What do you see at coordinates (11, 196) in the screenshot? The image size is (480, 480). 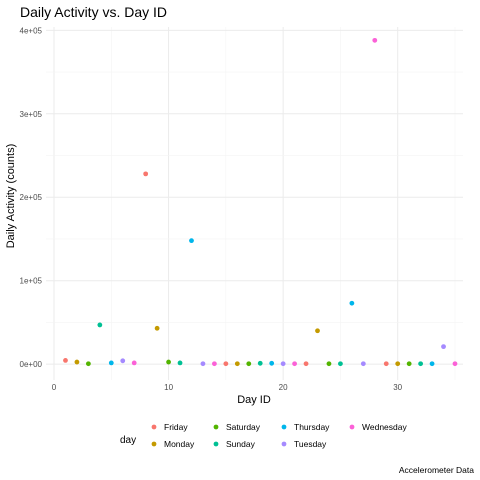 I see `y-axis-title: Daily Activity (counts)` at bounding box center [11, 196].